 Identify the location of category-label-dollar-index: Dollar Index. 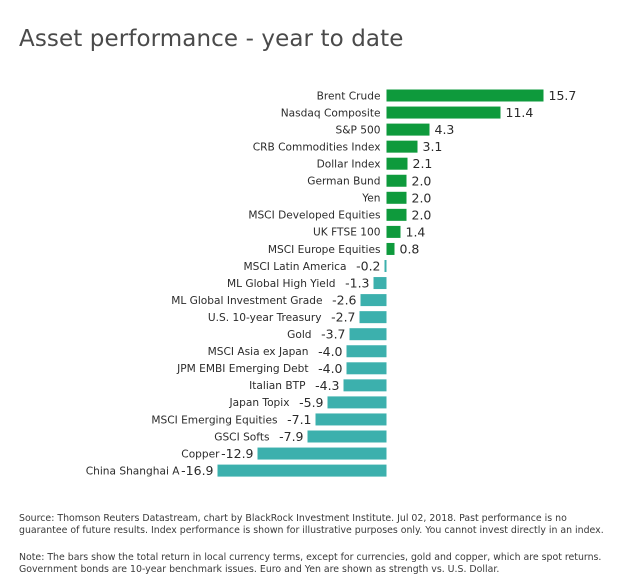
(349, 165).